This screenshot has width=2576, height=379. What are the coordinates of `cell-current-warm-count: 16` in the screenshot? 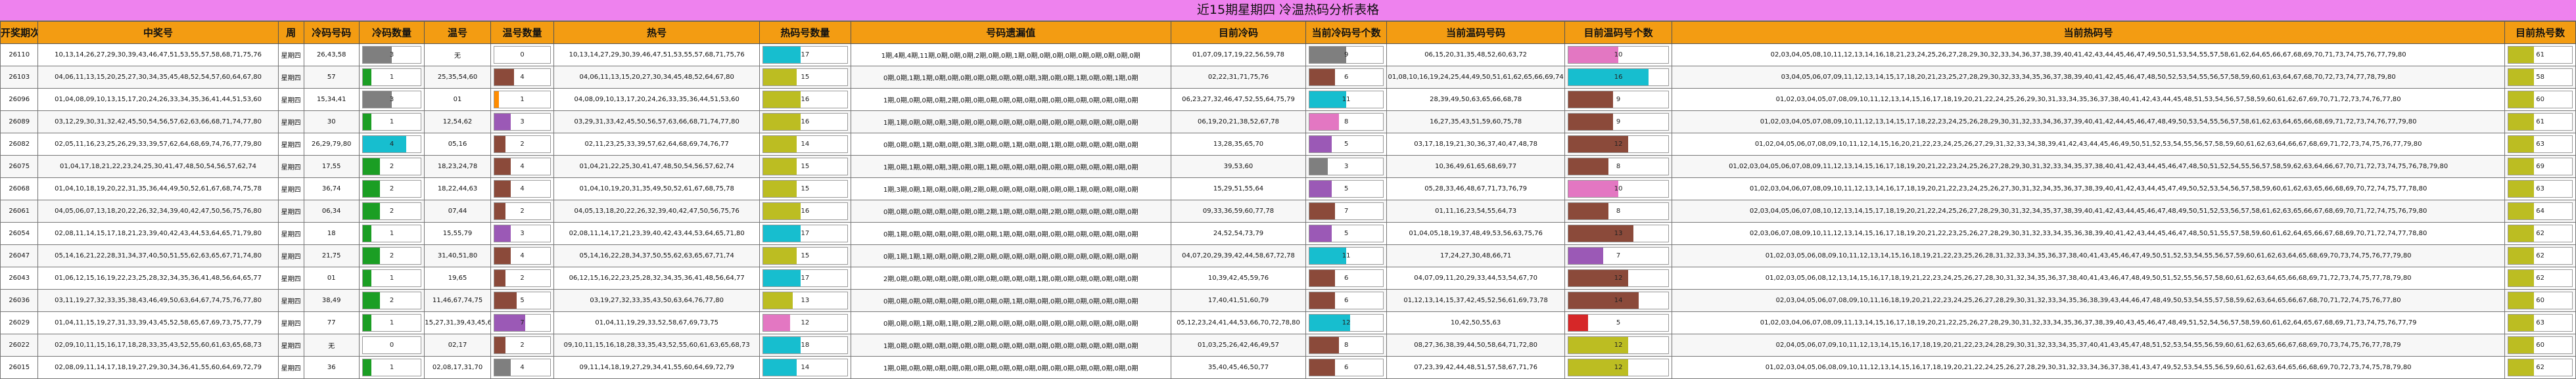 It's located at (1618, 77).